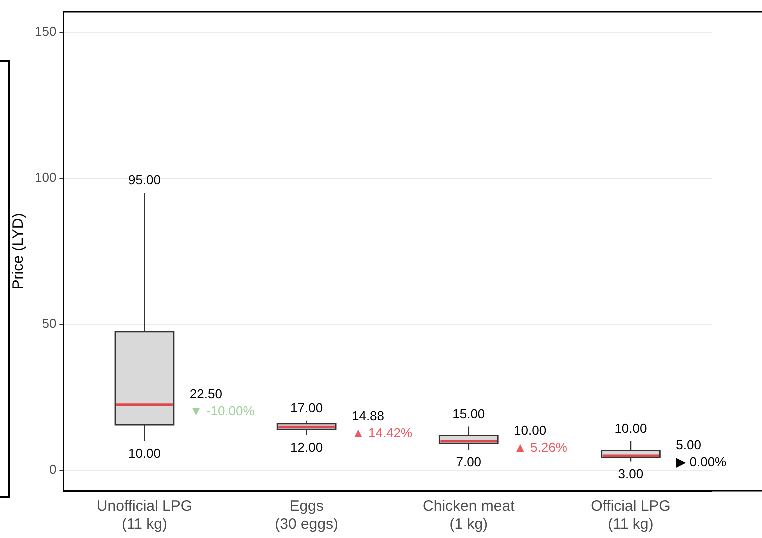 Image resolution: width=762 pixels, height=538 pixels. I want to click on annotation: 22.50, so click(206, 394).